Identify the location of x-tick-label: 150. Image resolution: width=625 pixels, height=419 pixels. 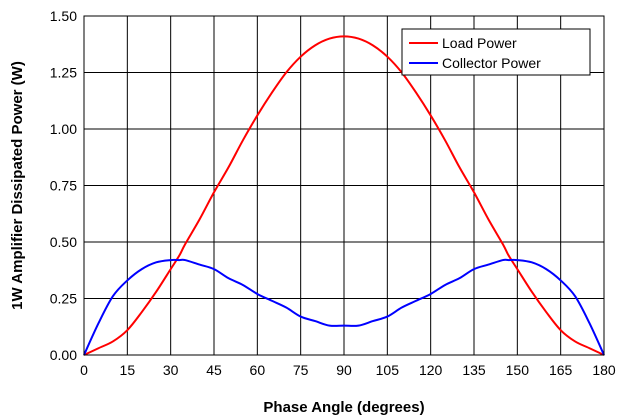
(518, 370).